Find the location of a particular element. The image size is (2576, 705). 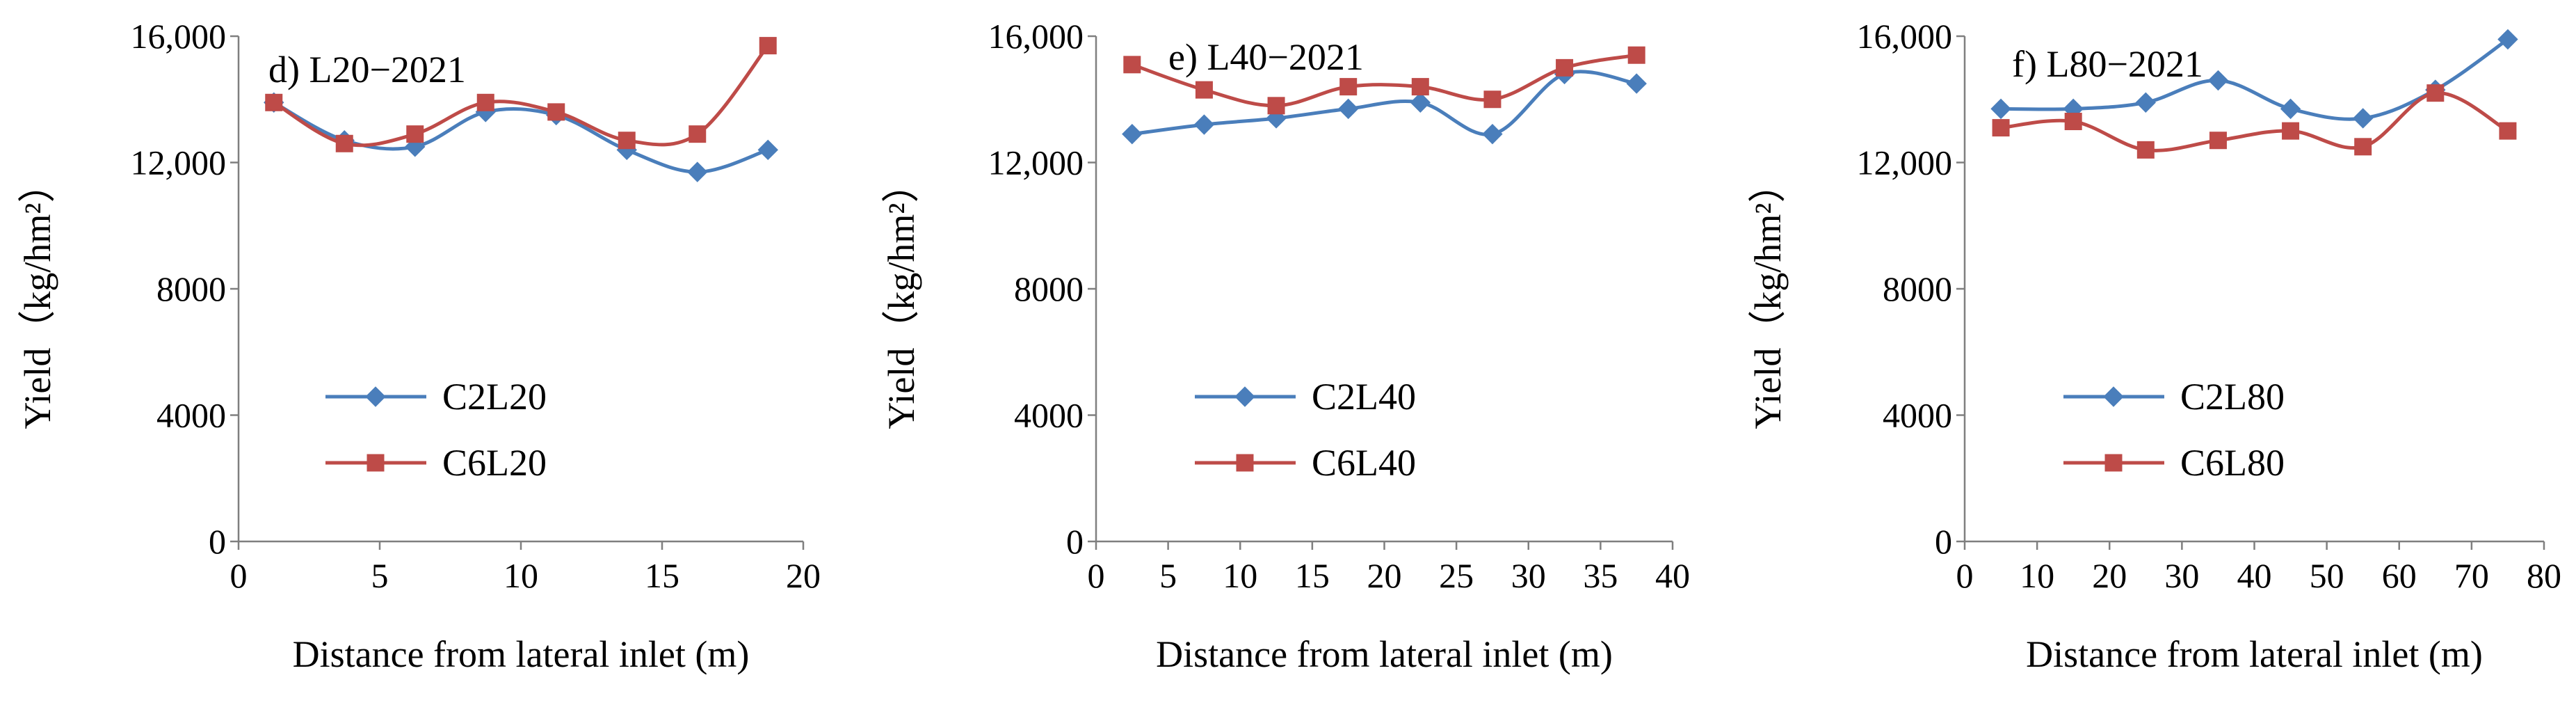

legend-entry: C6L20 is located at coordinates (436, 463).